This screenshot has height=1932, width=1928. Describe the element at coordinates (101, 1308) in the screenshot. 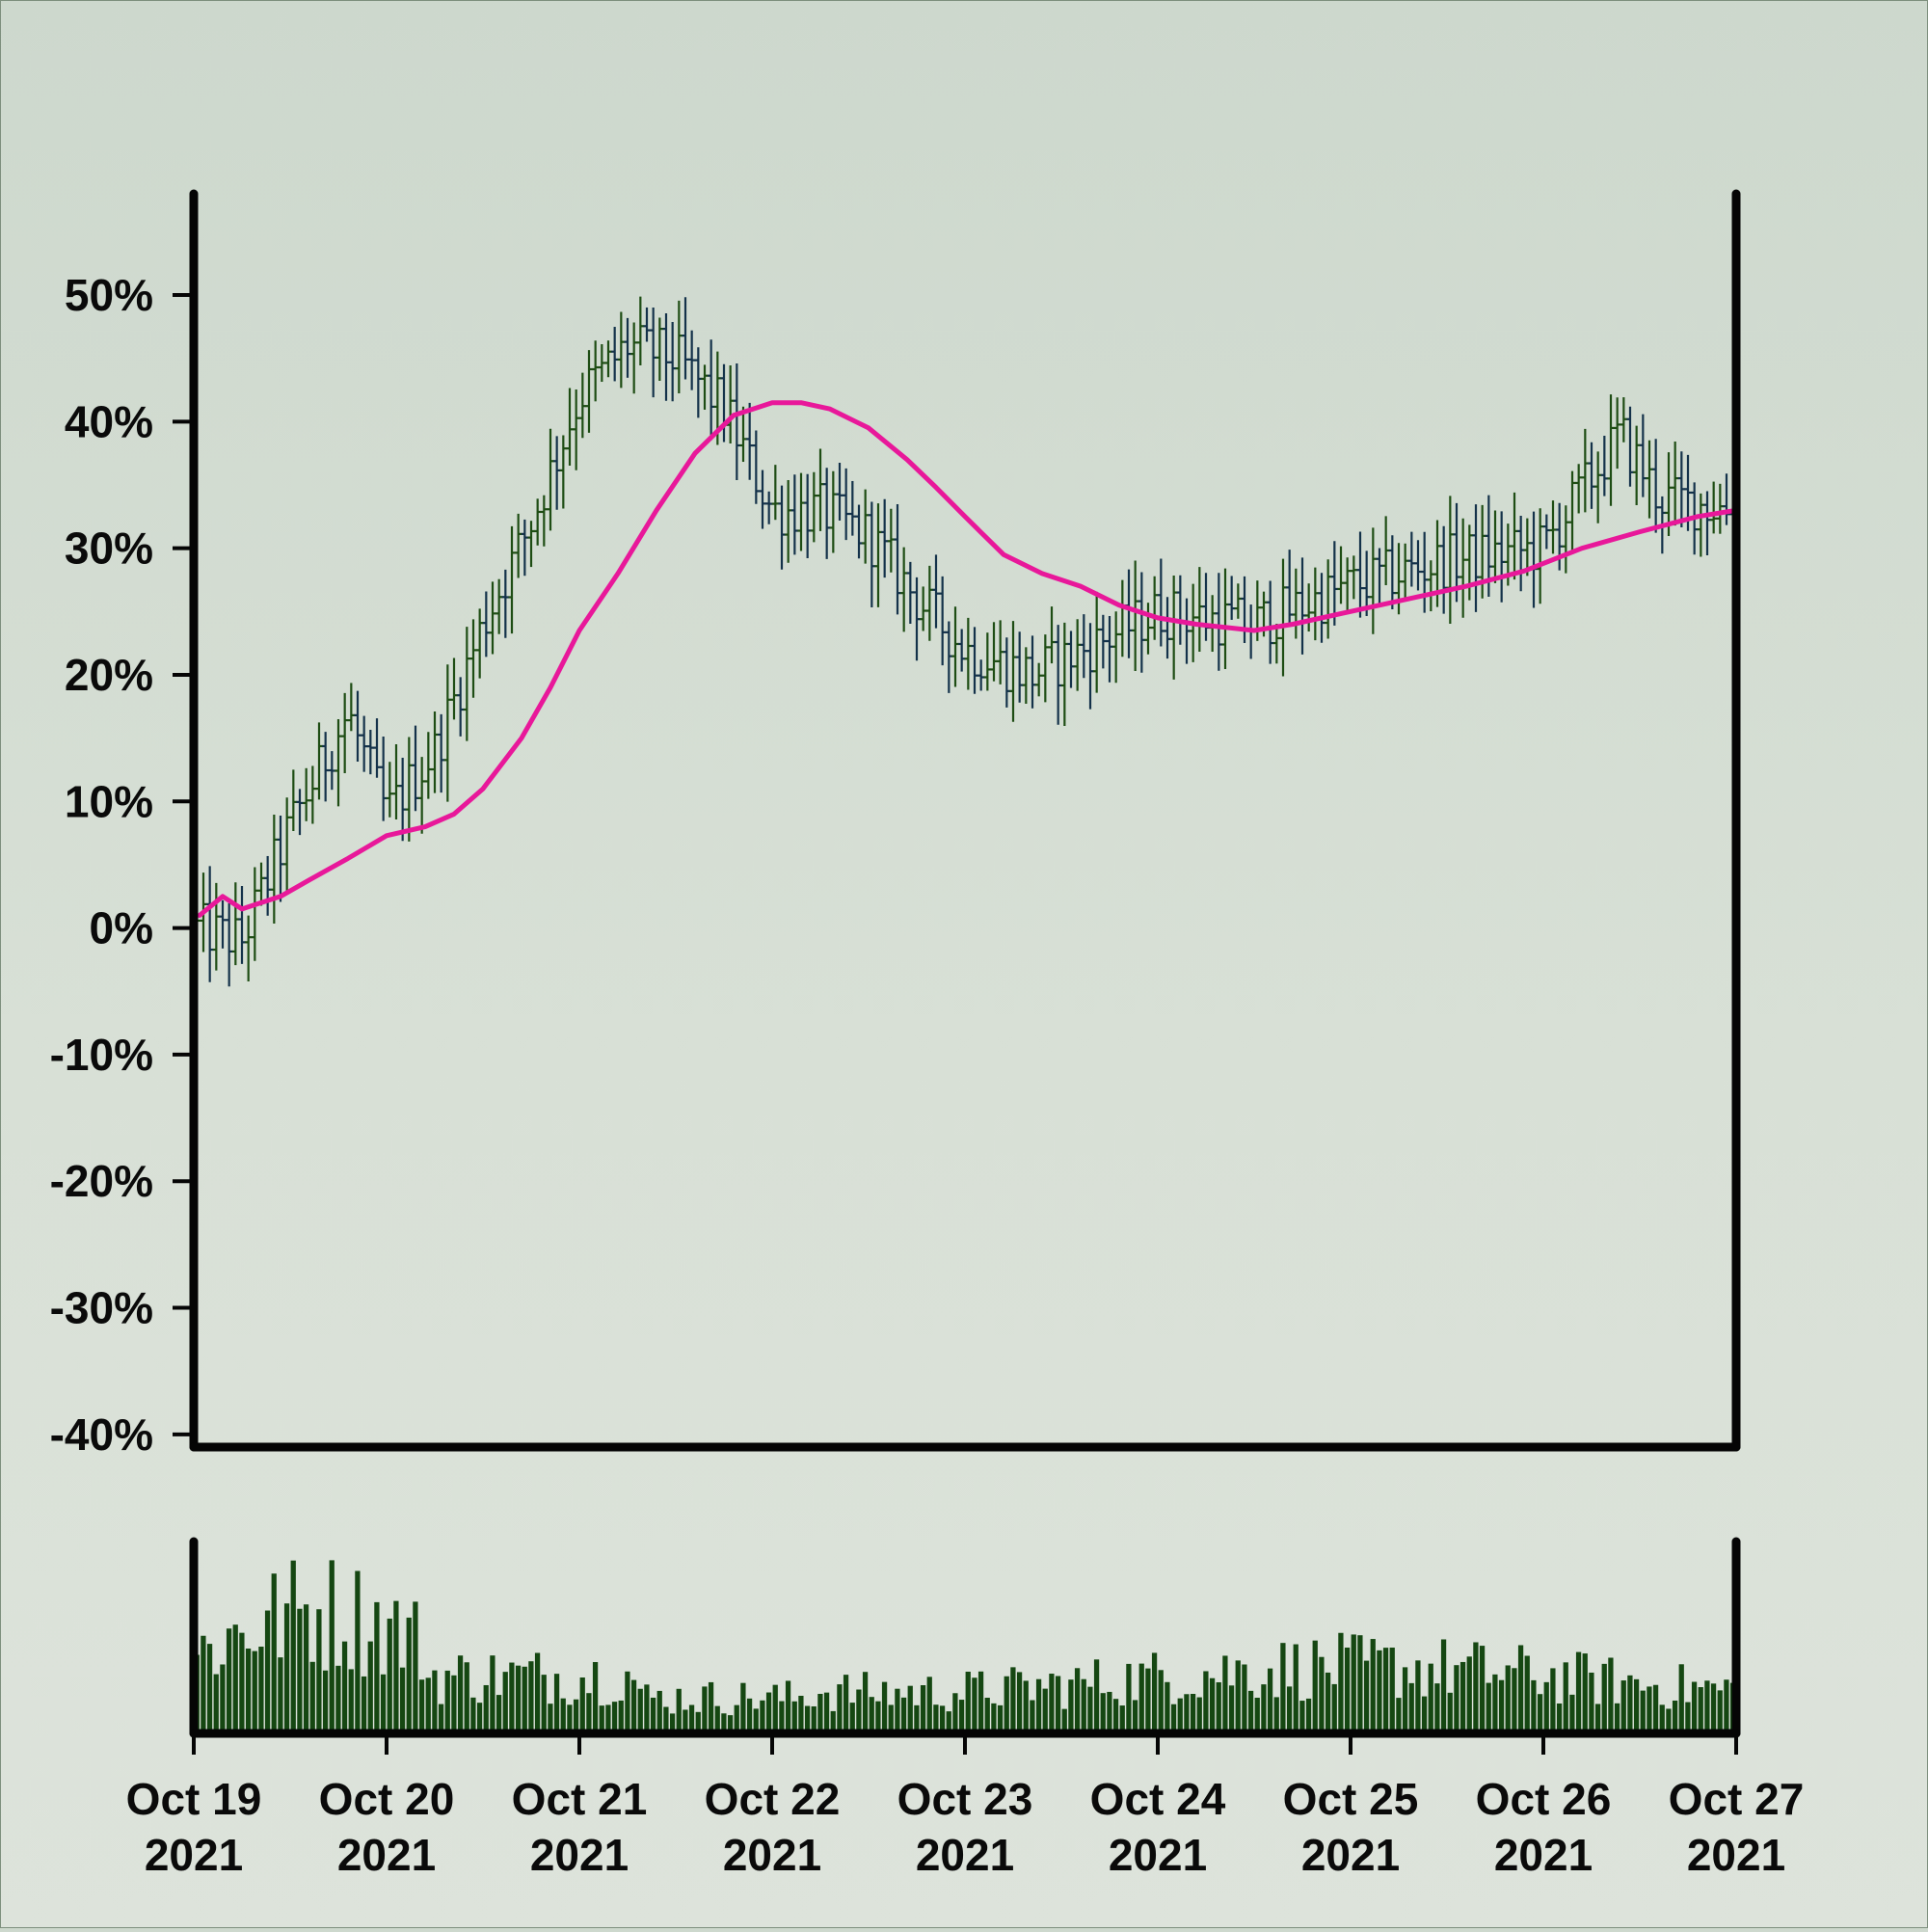

I see `y-tick-label: -30%` at that location.